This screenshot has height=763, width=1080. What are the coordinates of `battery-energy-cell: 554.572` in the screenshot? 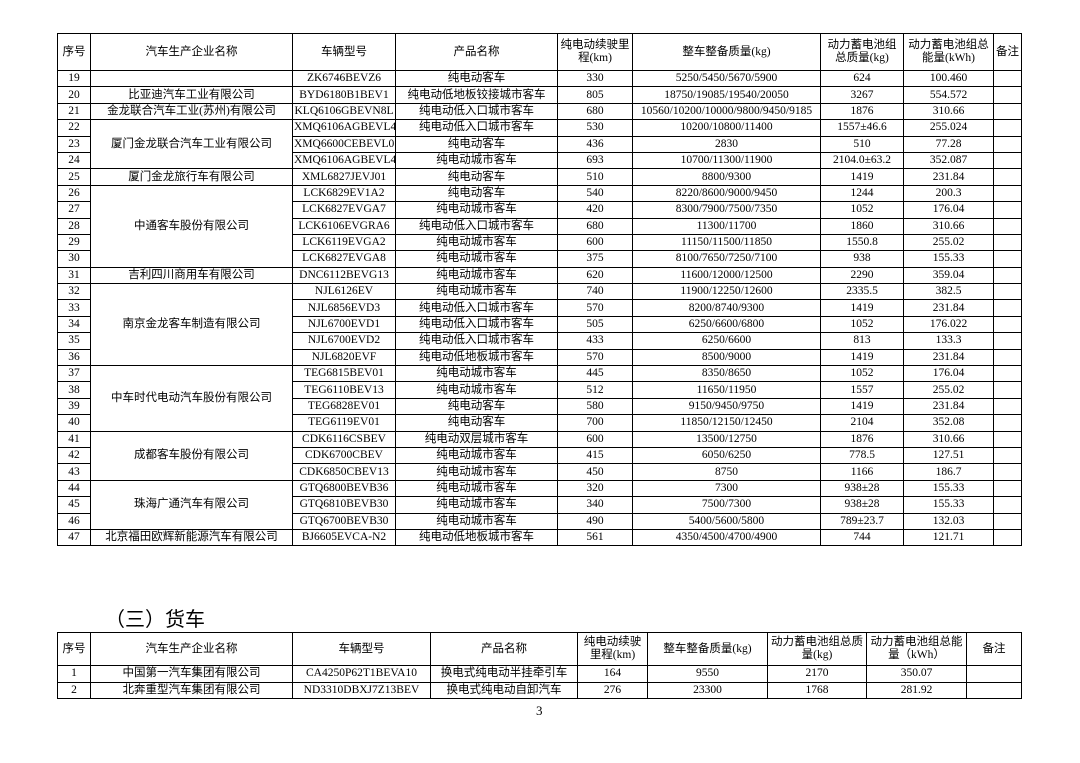 It's located at (948, 95).